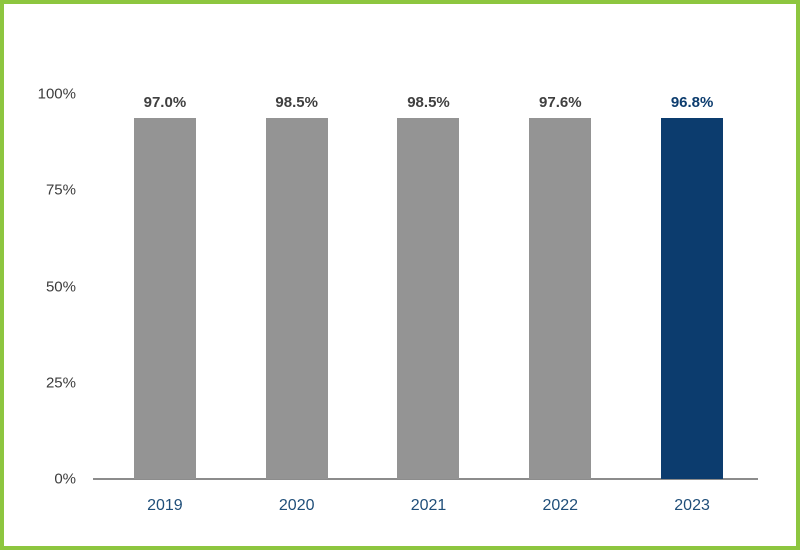 This screenshot has height=550, width=800. What do you see at coordinates (560, 102) in the screenshot?
I see `bar-value-label: 97.6%` at bounding box center [560, 102].